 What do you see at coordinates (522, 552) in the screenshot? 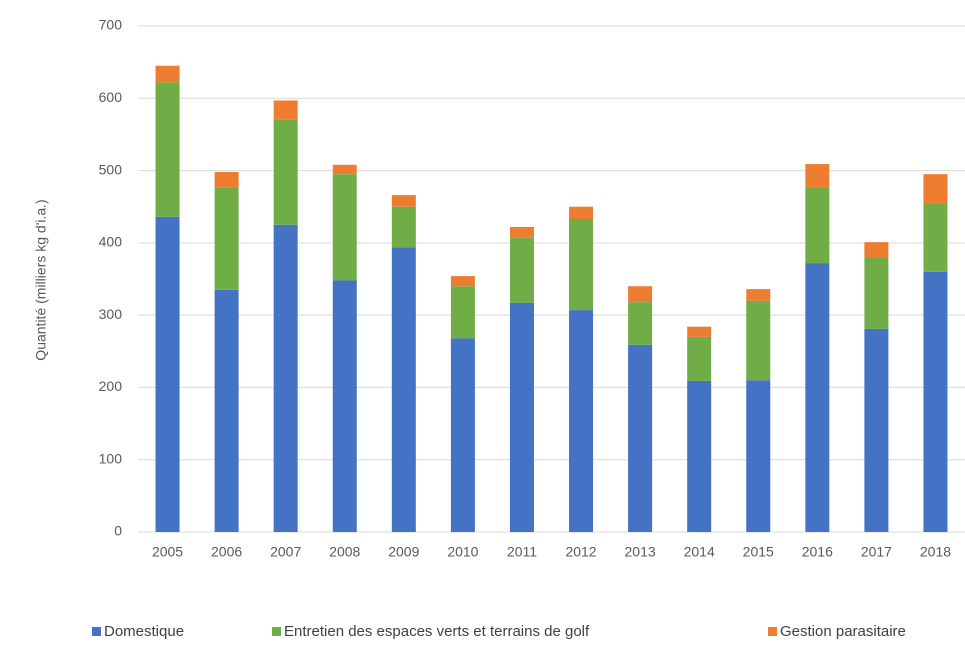
I see `x-tick-label: 2011` at bounding box center [522, 552].